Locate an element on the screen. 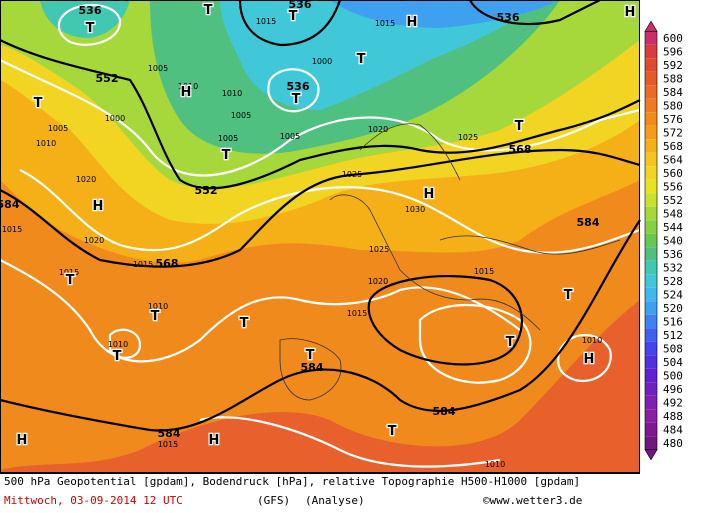 The width and height of the screenshot is (704, 513). colorbar-arrow-bottom is located at coordinates (651, 455).